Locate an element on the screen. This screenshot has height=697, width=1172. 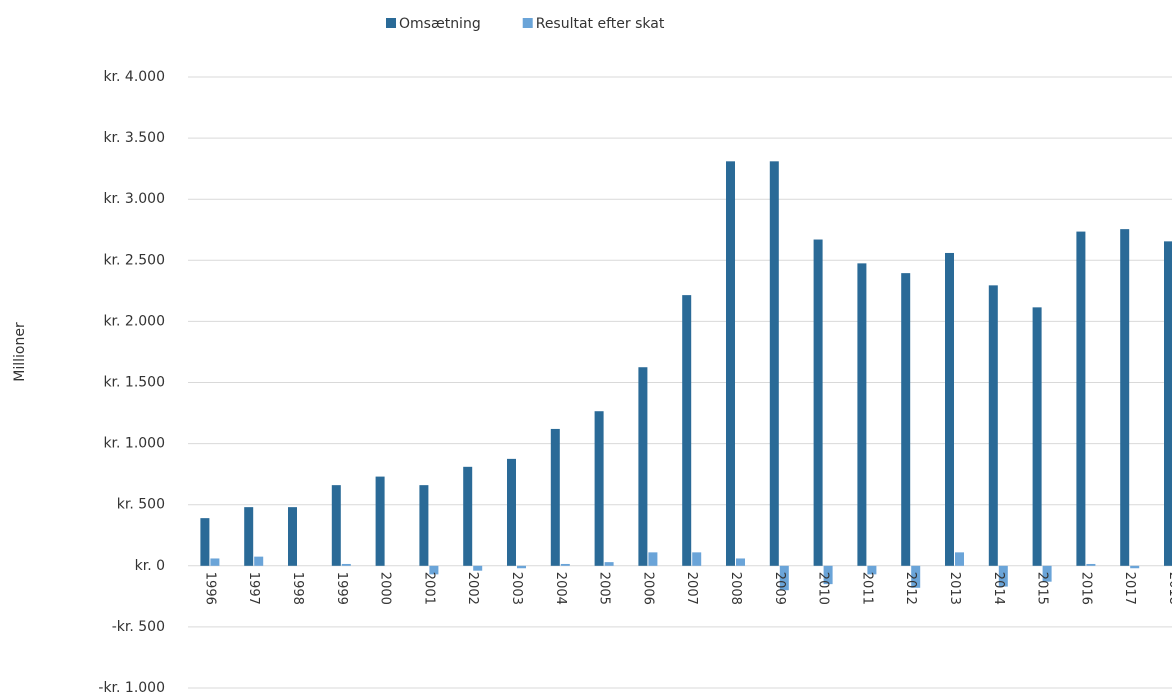
x-tick-label: 2015 is located at coordinates (1042, 588).